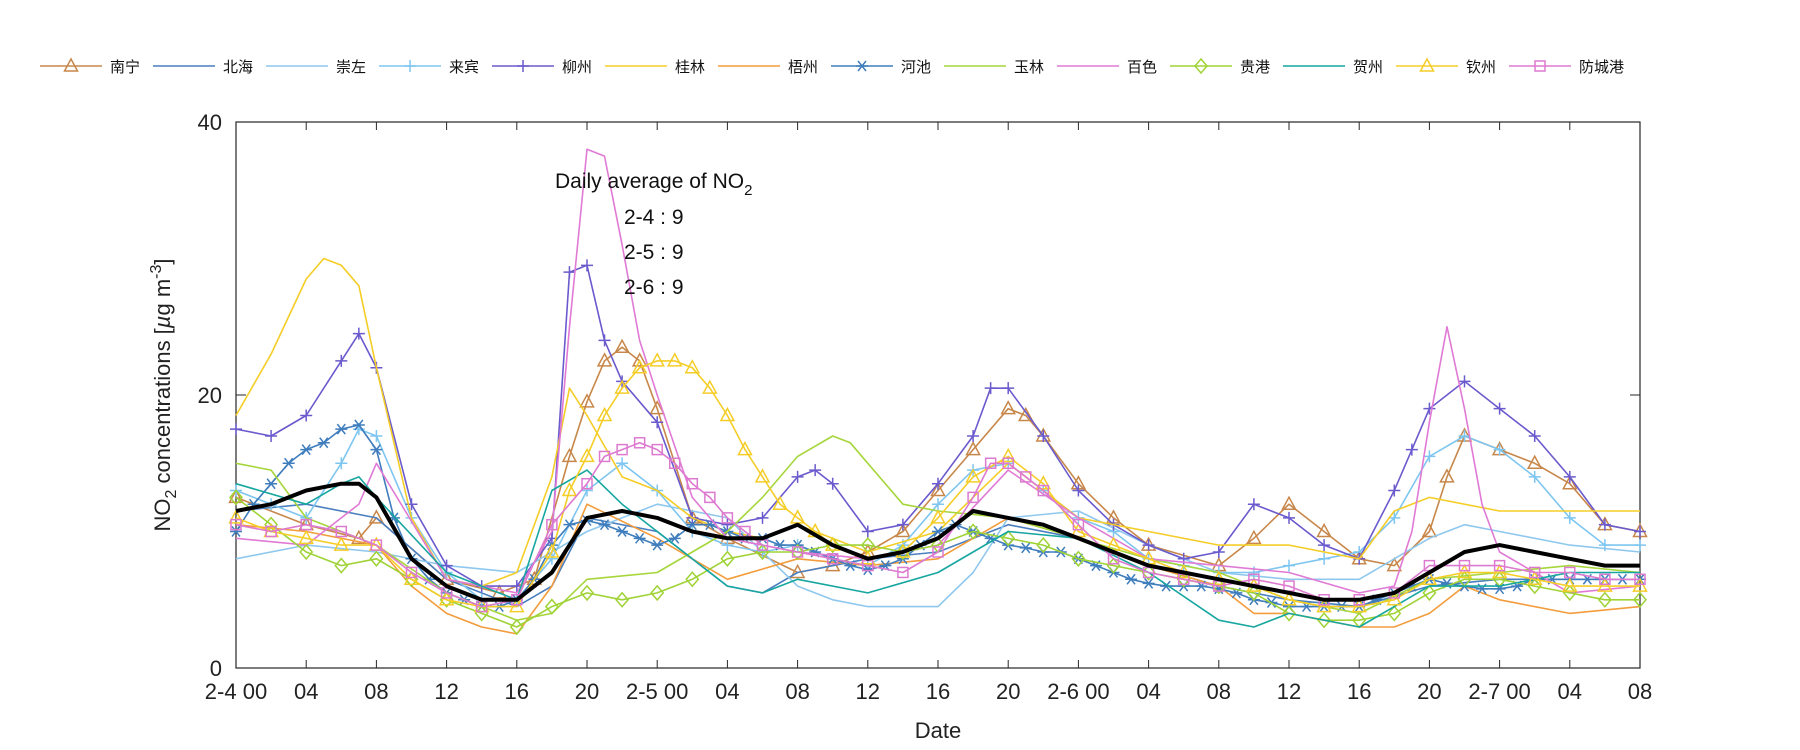  What do you see at coordinates (162, 297) in the screenshot?
I see `y-label-unit: g m` at bounding box center [162, 297].